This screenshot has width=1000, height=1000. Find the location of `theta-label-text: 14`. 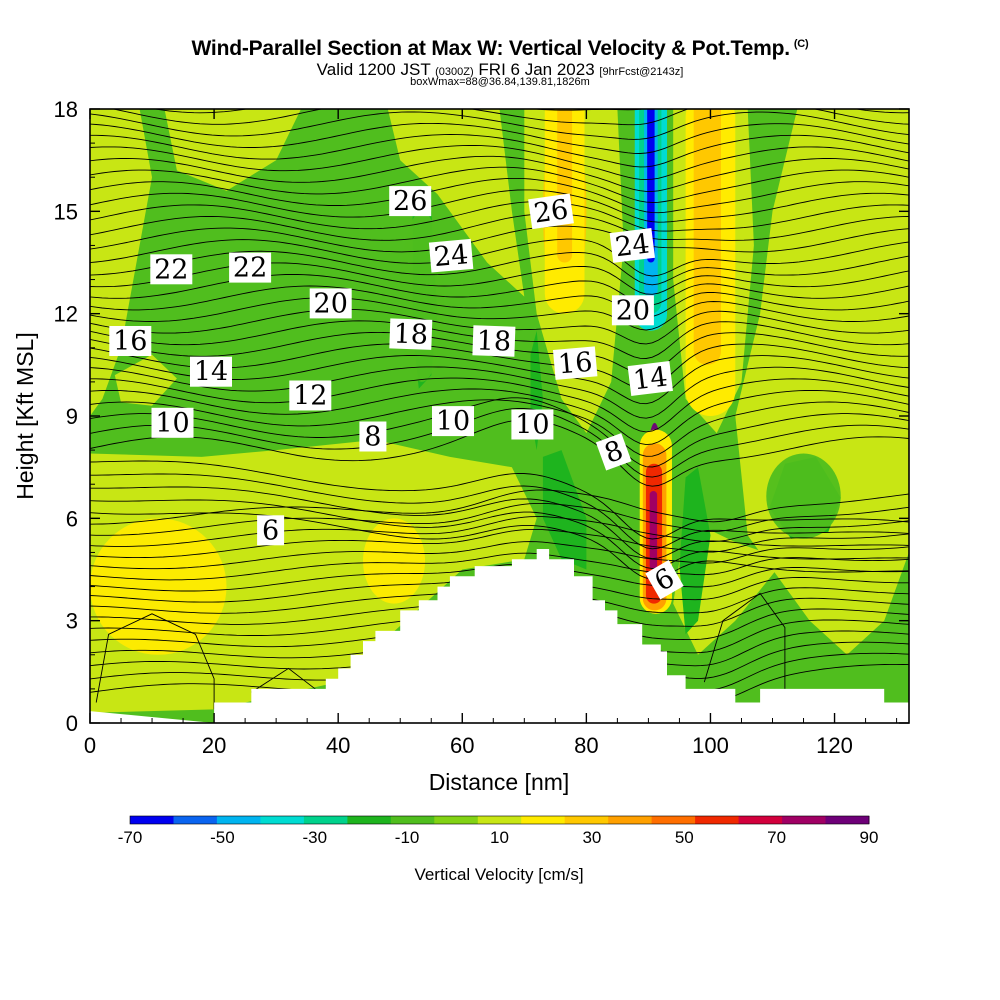

theta-label-text: 14 is located at coordinates (211, 372).